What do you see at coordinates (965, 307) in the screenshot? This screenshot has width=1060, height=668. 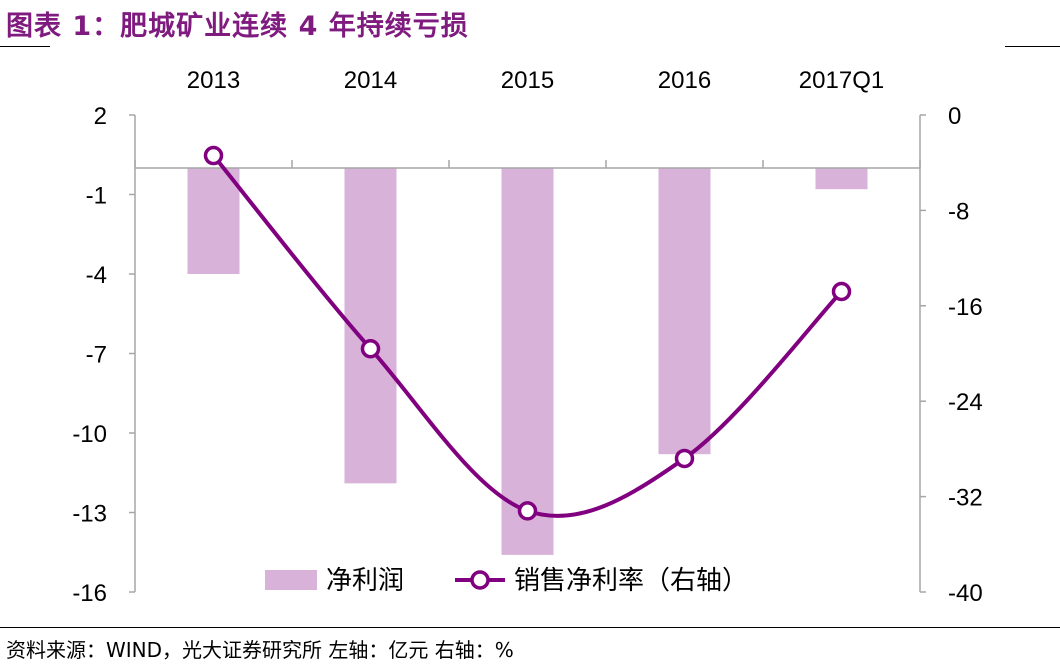 I see `right-axis-tick-label: -16` at bounding box center [965, 307].